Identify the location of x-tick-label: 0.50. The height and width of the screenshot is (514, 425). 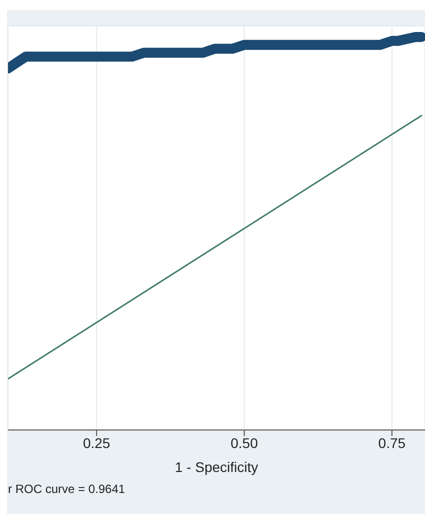
(244, 442).